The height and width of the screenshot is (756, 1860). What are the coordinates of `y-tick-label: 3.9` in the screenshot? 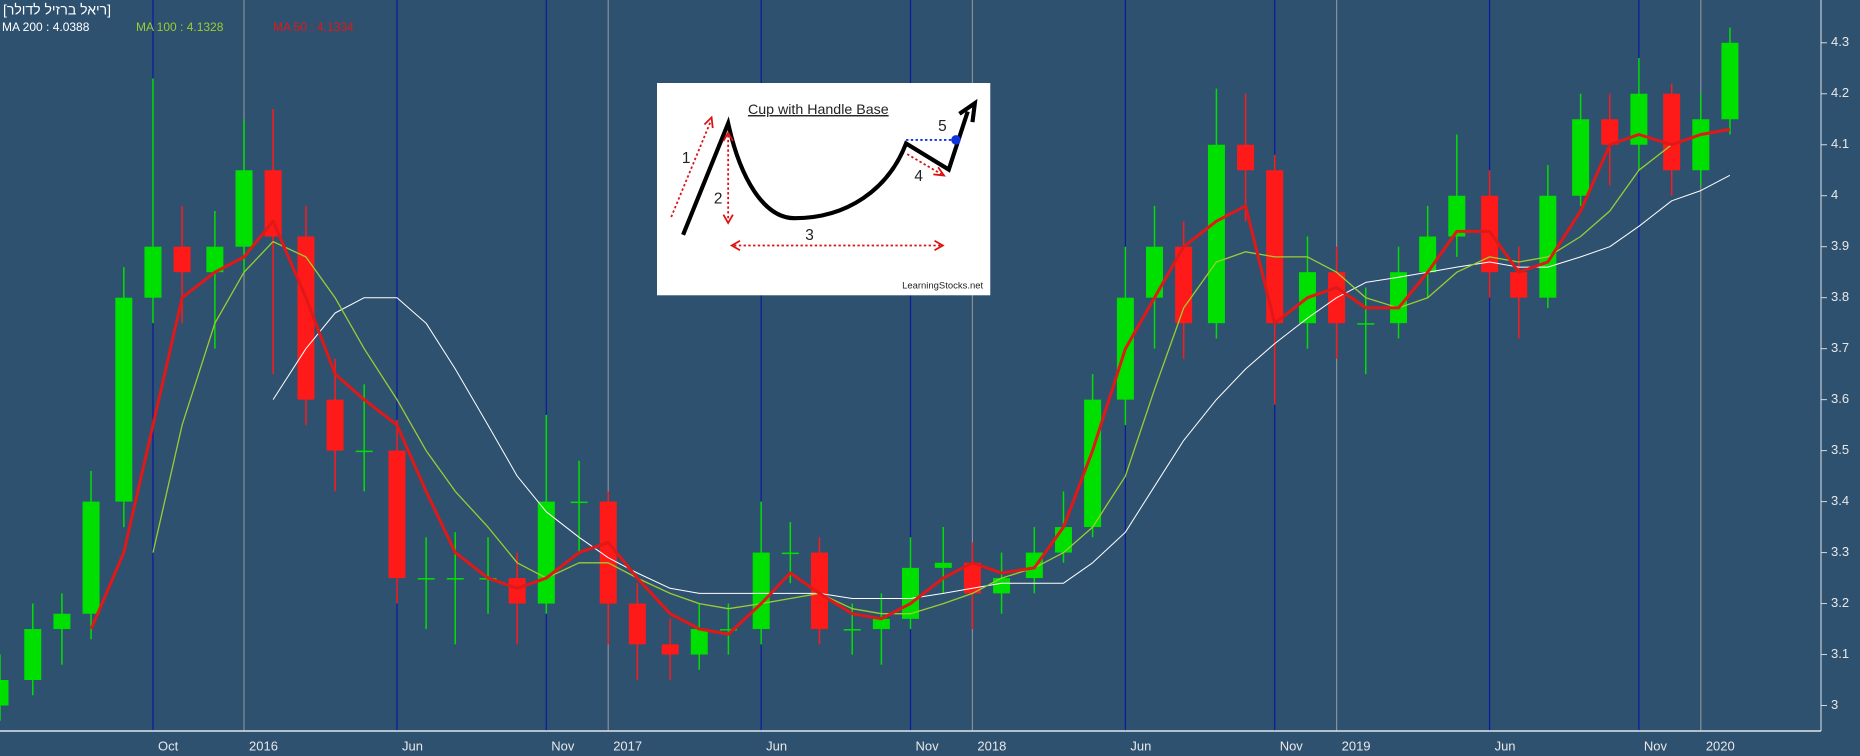 It's located at (1840, 245).